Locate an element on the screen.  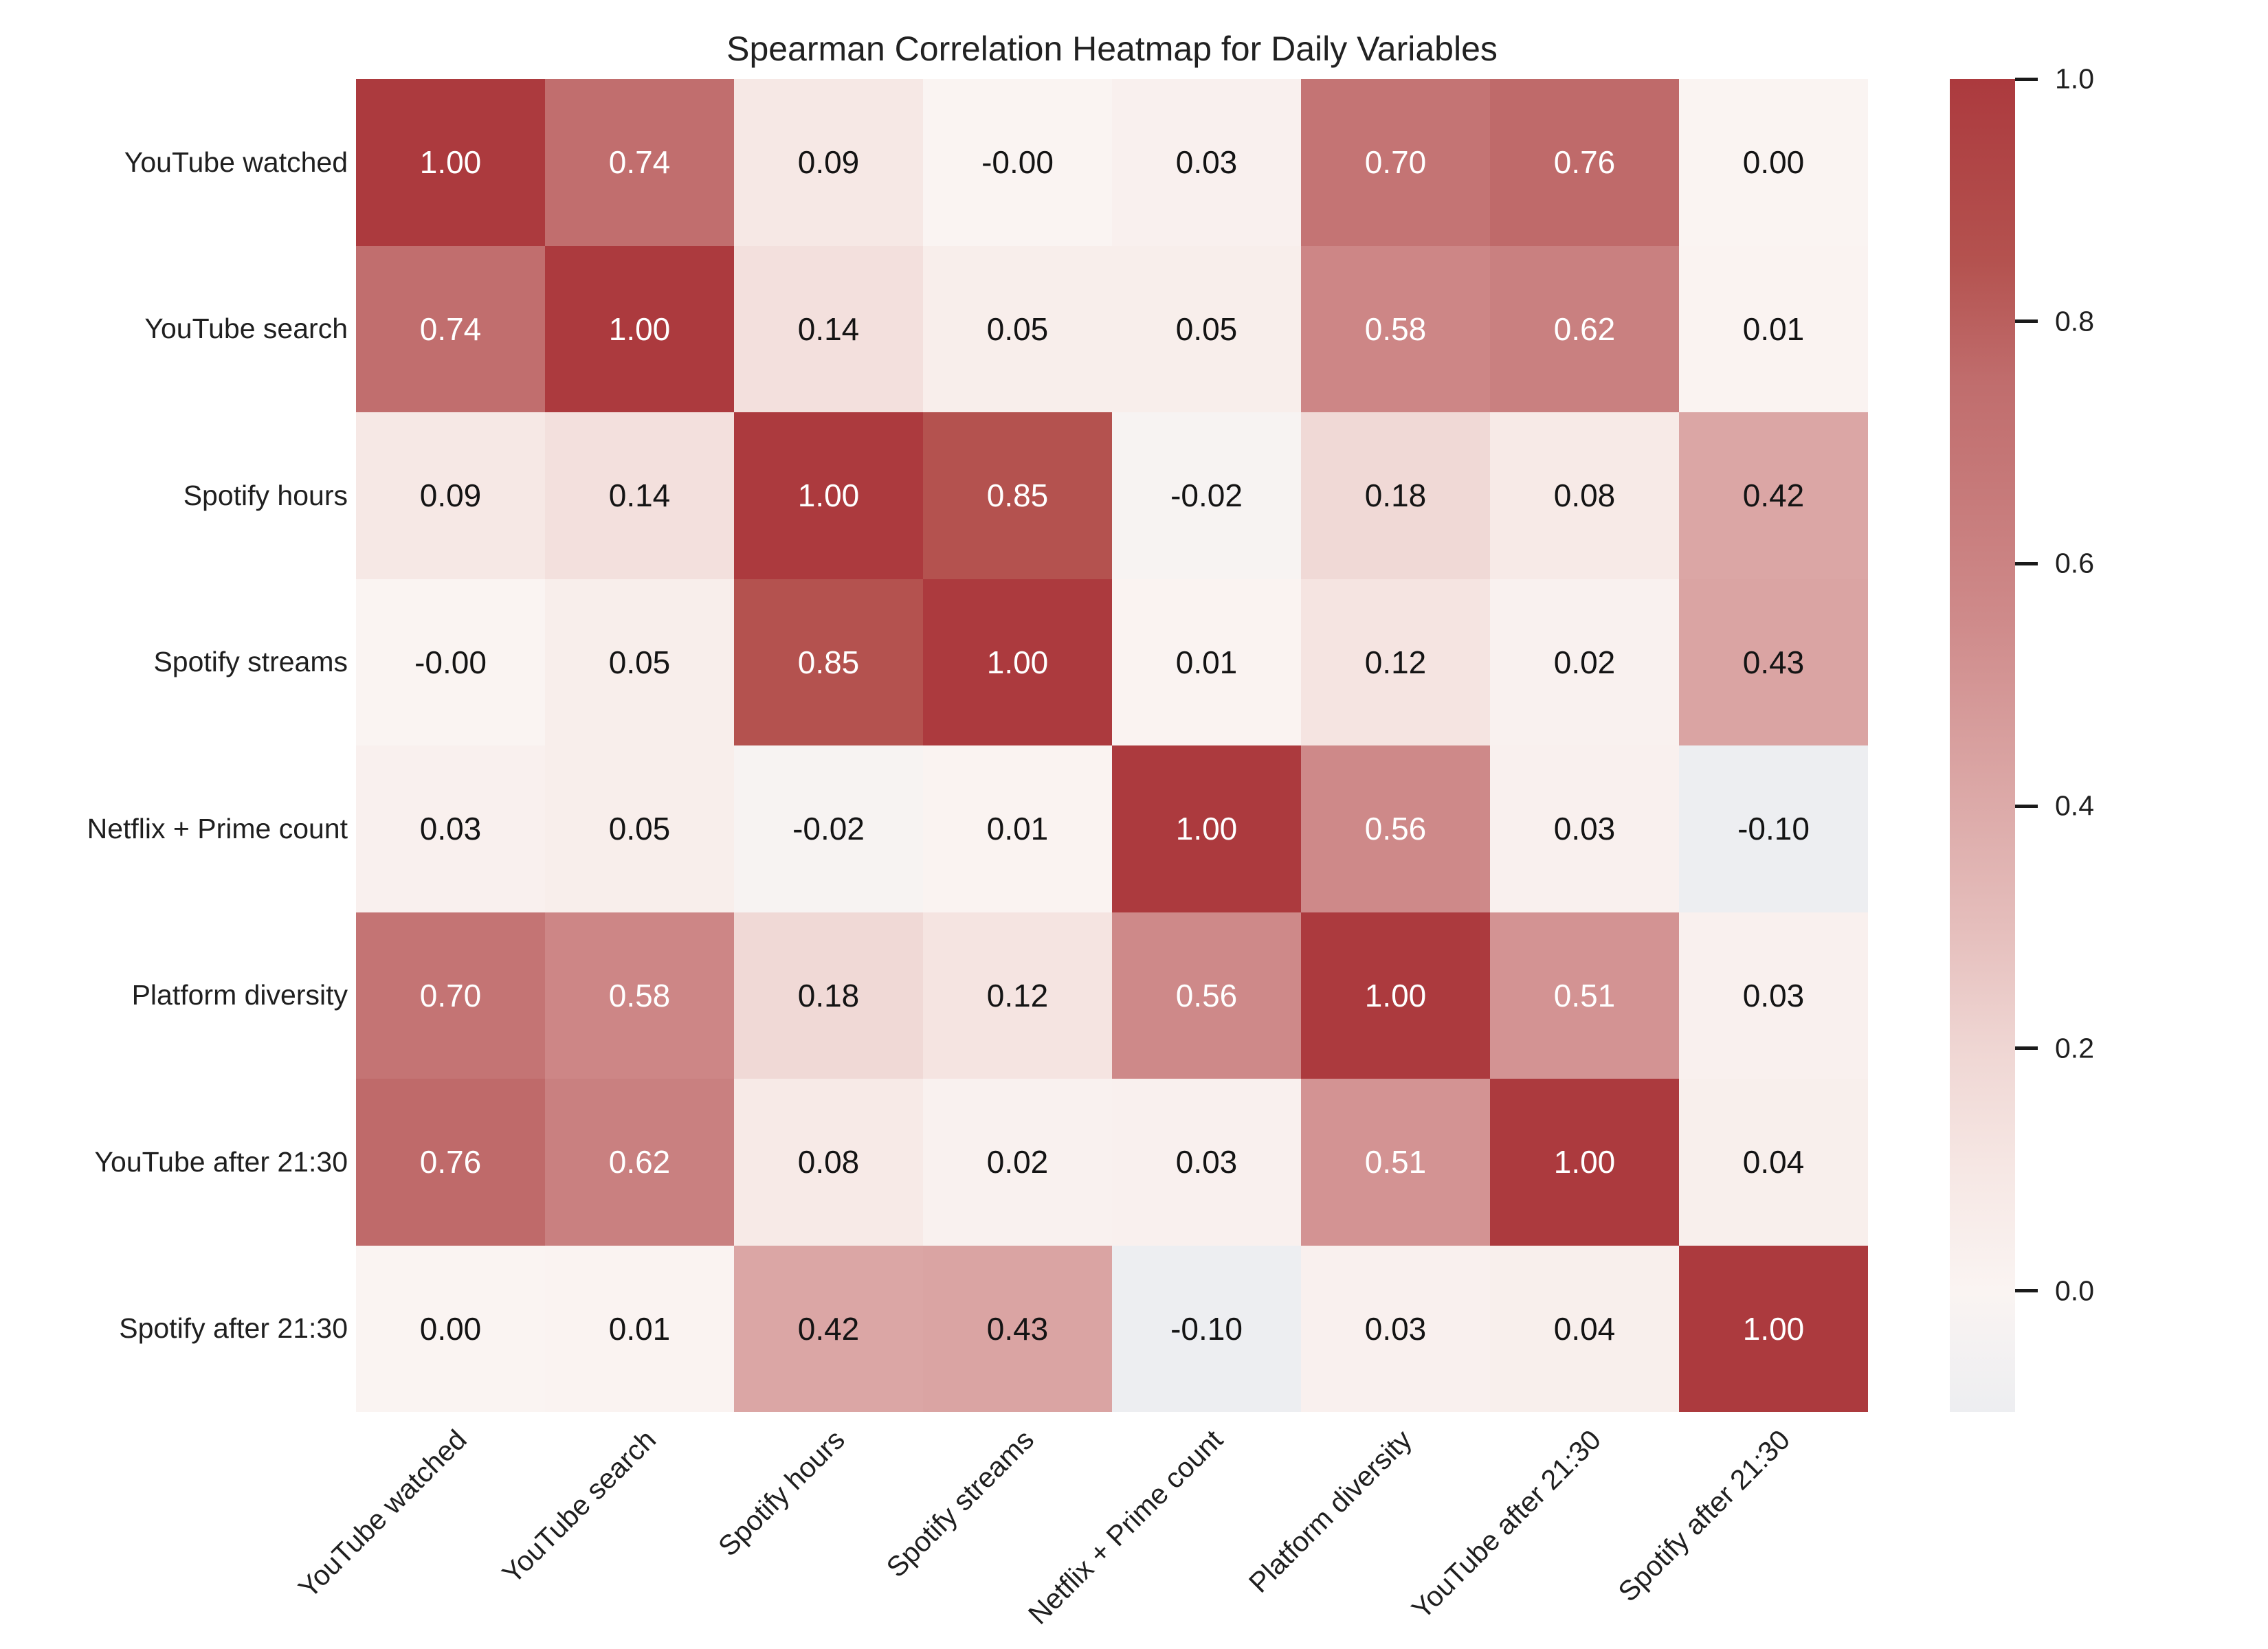
y-axis-label: Spotify streams is located at coordinates (250, 662).